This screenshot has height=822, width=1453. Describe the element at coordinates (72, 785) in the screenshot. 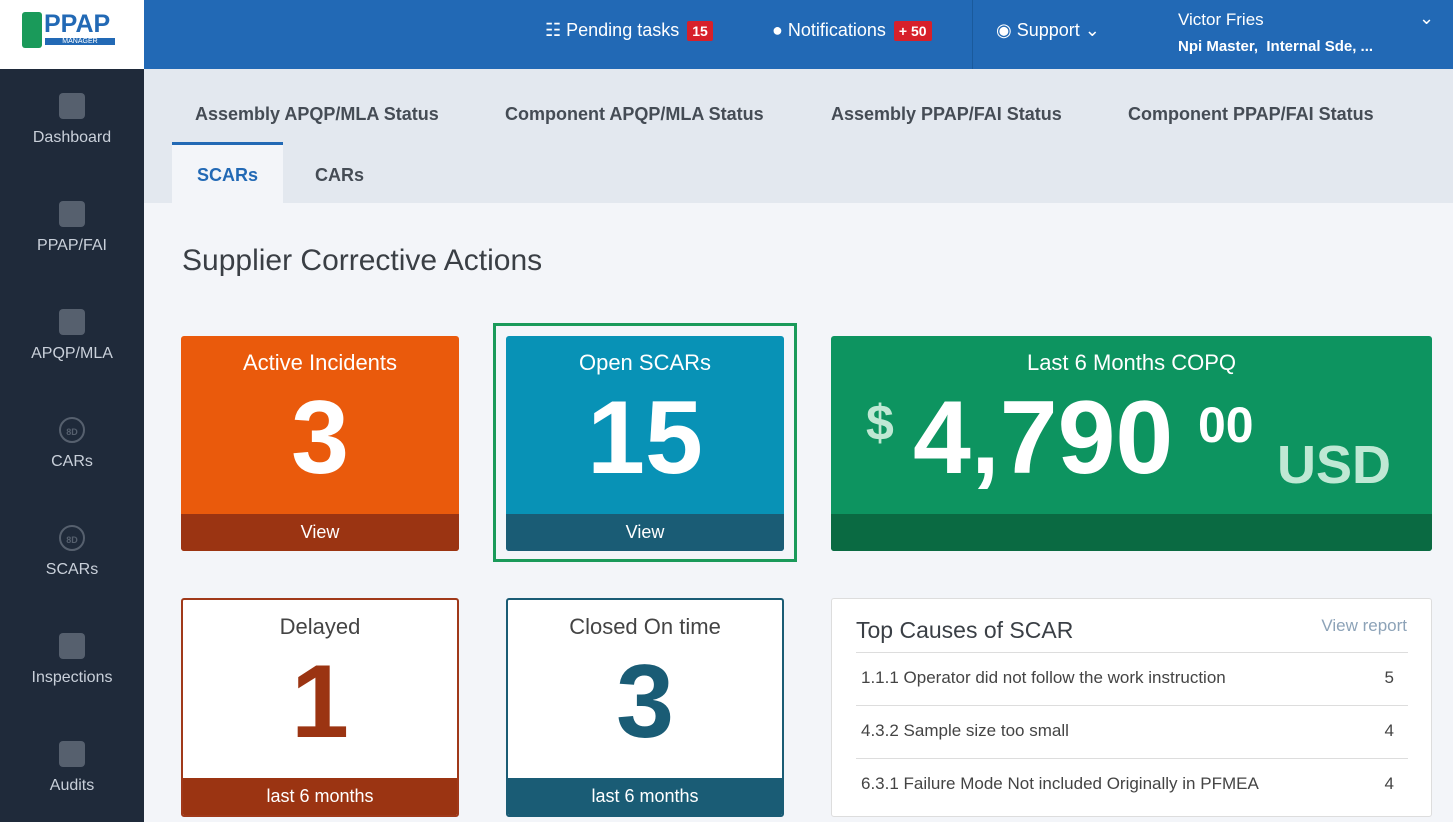

I see `sidebar-label: Audits` at that location.